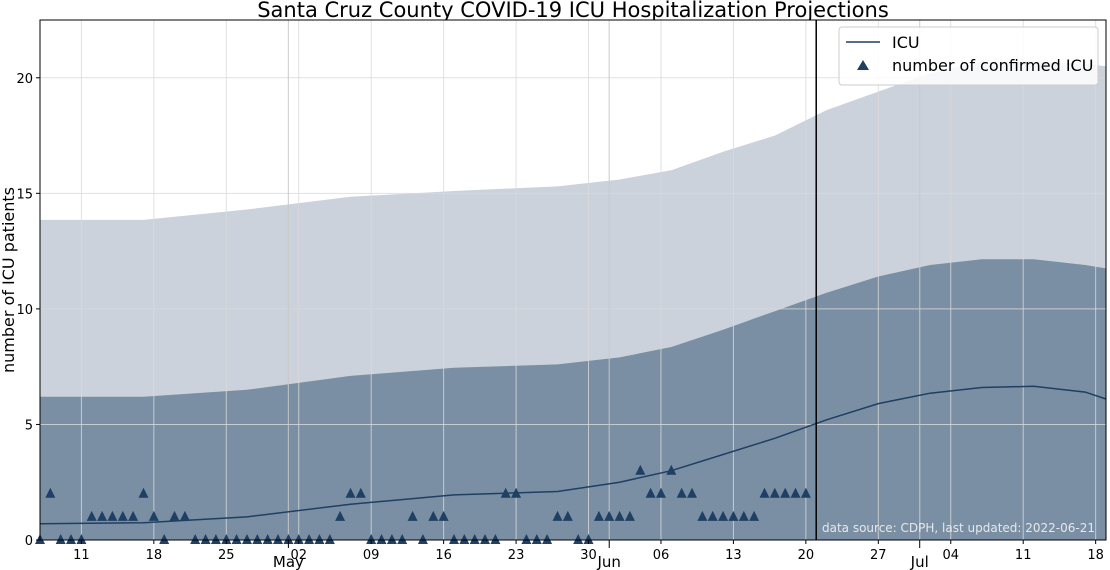 The height and width of the screenshot is (570, 1110). What do you see at coordinates (863, 65) in the screenshot?
I see `legend-confirmed-swatch` at bounding box center [863, 65].